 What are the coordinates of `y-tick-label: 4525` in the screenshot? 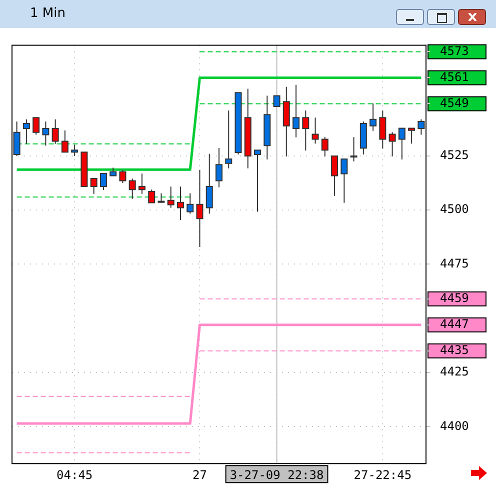 It's located at (454, 155).